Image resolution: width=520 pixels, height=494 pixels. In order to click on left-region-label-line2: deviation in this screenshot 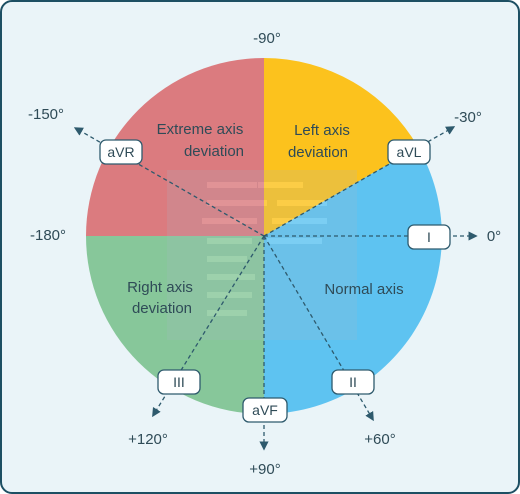, I will do `click(318, 152)`.